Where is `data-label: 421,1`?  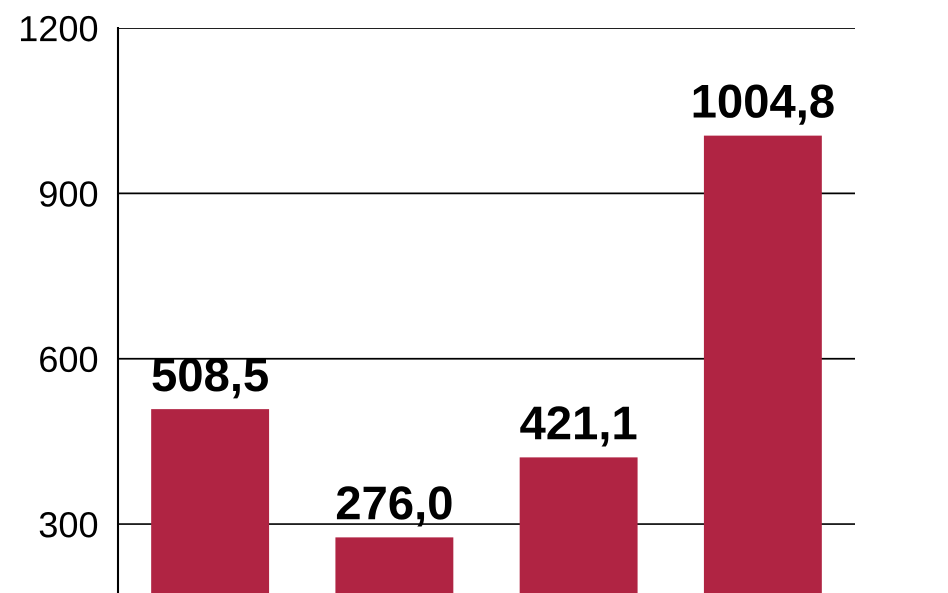 data-label: 421,1 is located at coordinates (578, 426).